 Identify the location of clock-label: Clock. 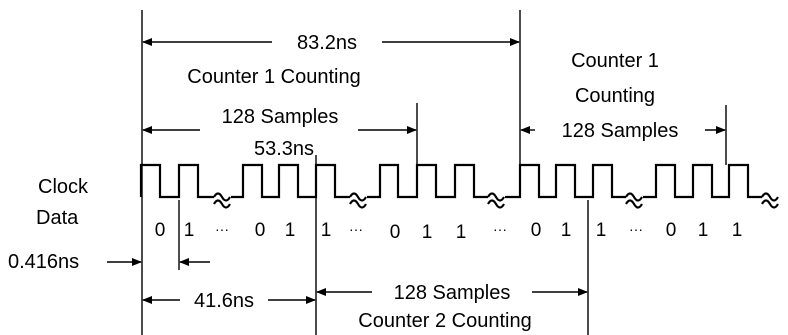
(63, 187).